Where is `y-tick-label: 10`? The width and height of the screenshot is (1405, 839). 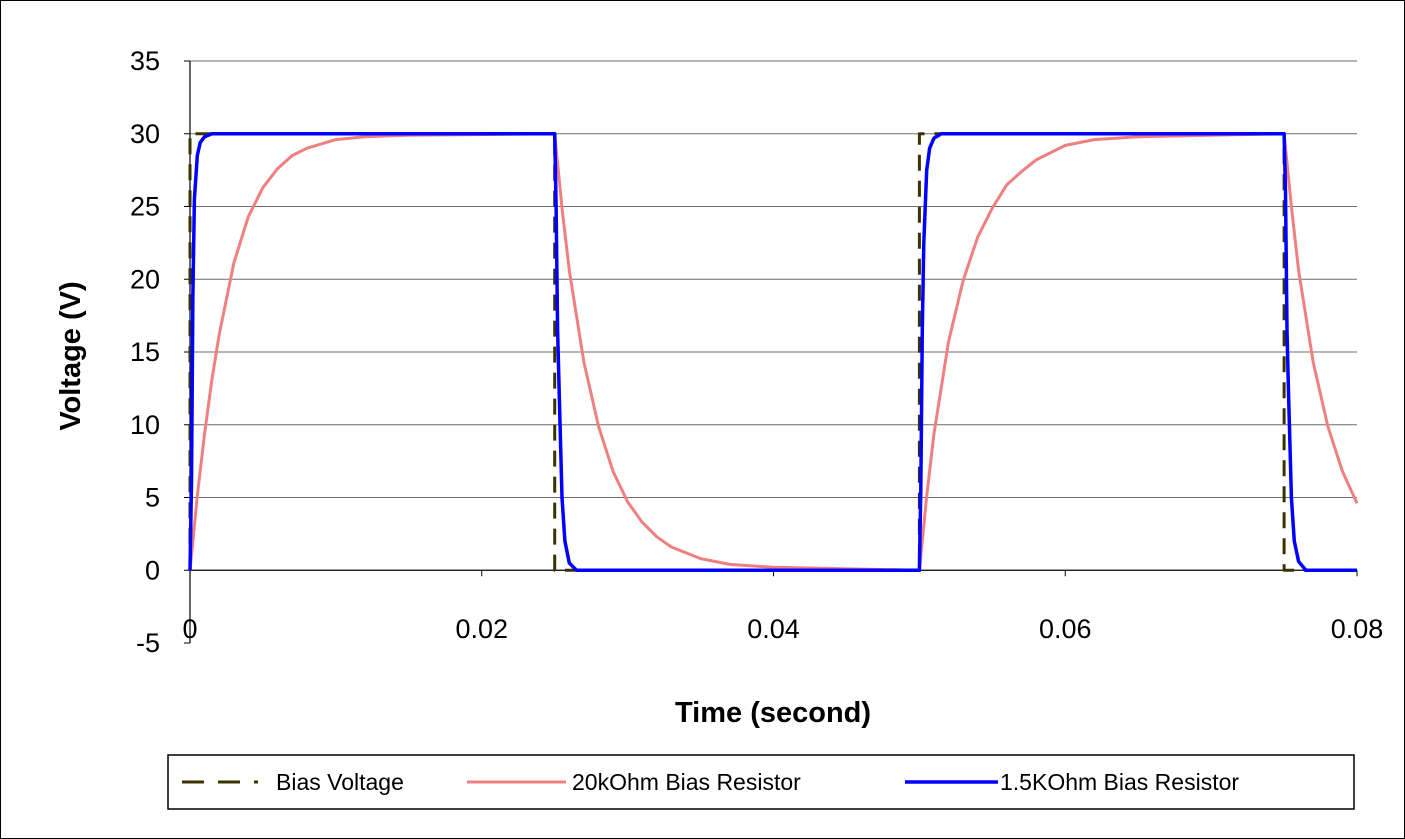
y-tick-label: 10 is located at coordinates (145, 425).